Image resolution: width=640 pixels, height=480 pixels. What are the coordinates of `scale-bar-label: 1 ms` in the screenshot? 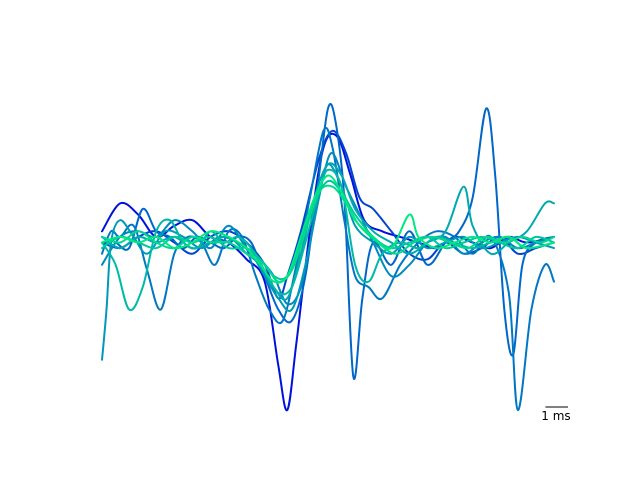 It's located at (555, 416).